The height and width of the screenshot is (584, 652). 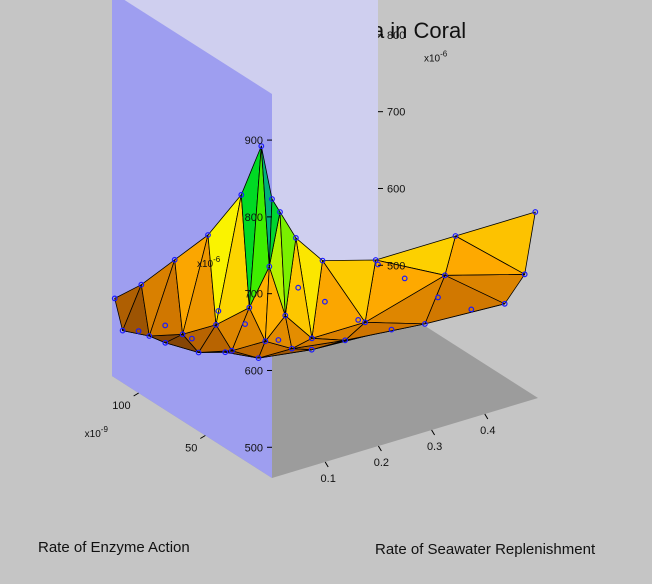 What do you see at coordinates (432, 59) in the screenshot?
I see `z-multiplier-right-base: x10` at bounding box center [432, 59].